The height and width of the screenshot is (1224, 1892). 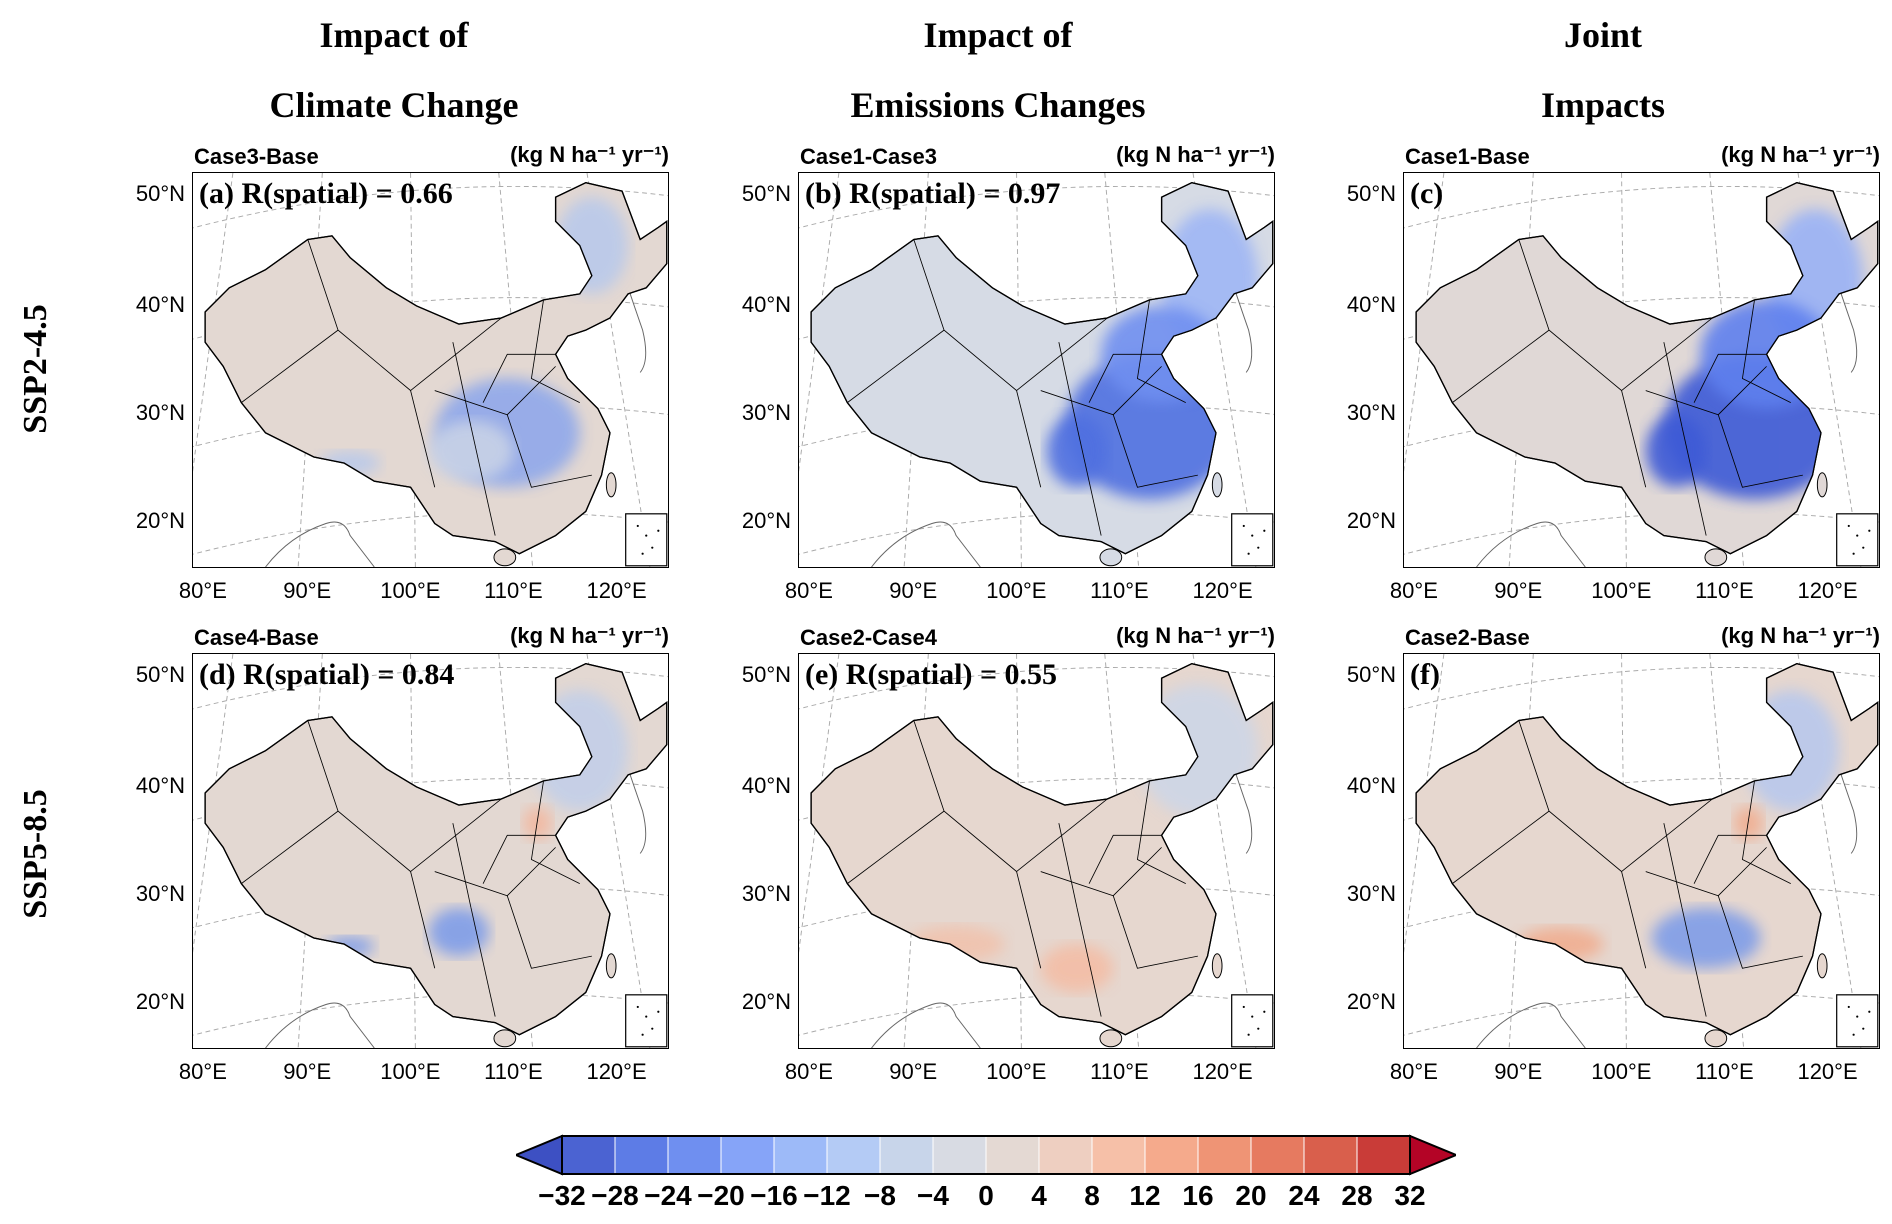 What do you see at coordinates (1252, 540) in the screenshot?
I see `south-china-sea-inset` at bounding box center [1252, 540].